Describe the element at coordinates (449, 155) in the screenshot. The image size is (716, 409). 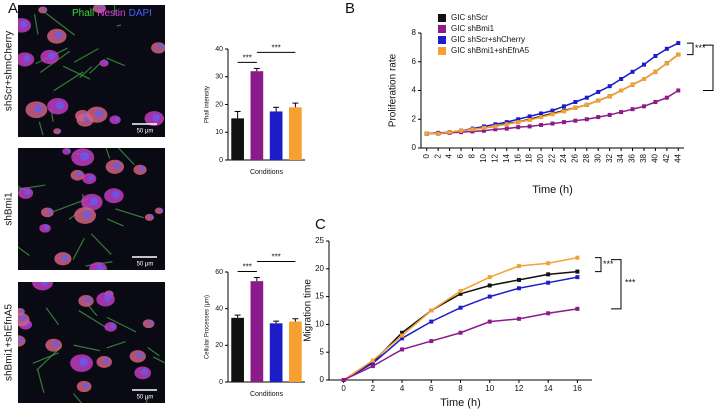
I see `x-tick-label: 4` at that location.